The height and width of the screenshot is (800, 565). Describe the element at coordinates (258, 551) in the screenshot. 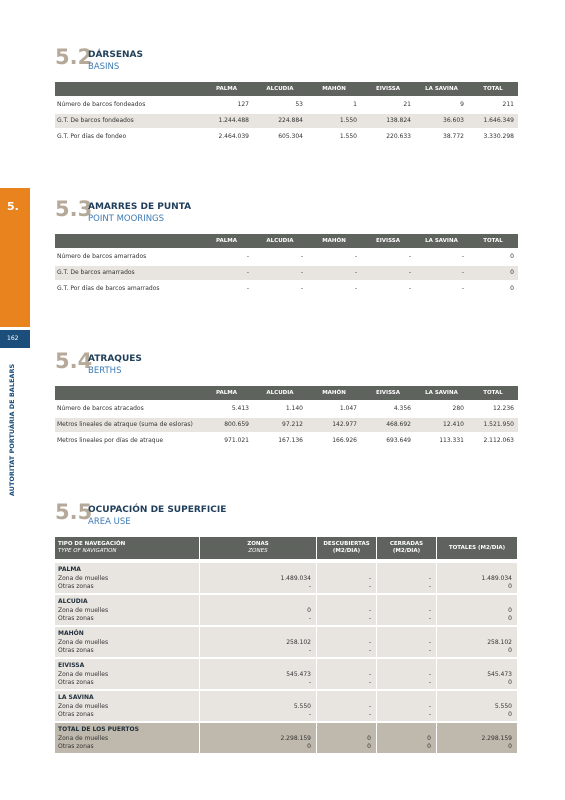

I see `column-subheader: ZONES` at that location.